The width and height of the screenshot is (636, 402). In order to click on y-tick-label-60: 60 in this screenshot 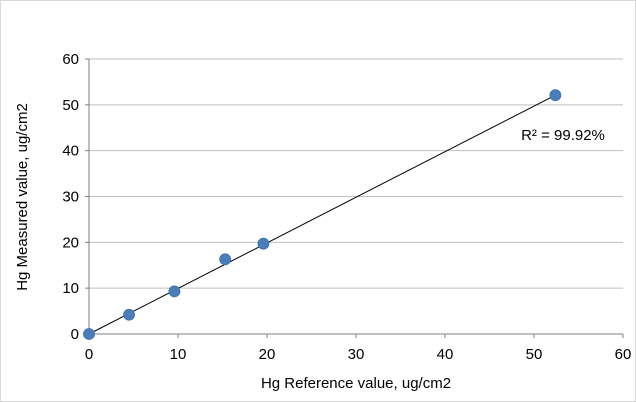, I will do `click(70, 59)`.